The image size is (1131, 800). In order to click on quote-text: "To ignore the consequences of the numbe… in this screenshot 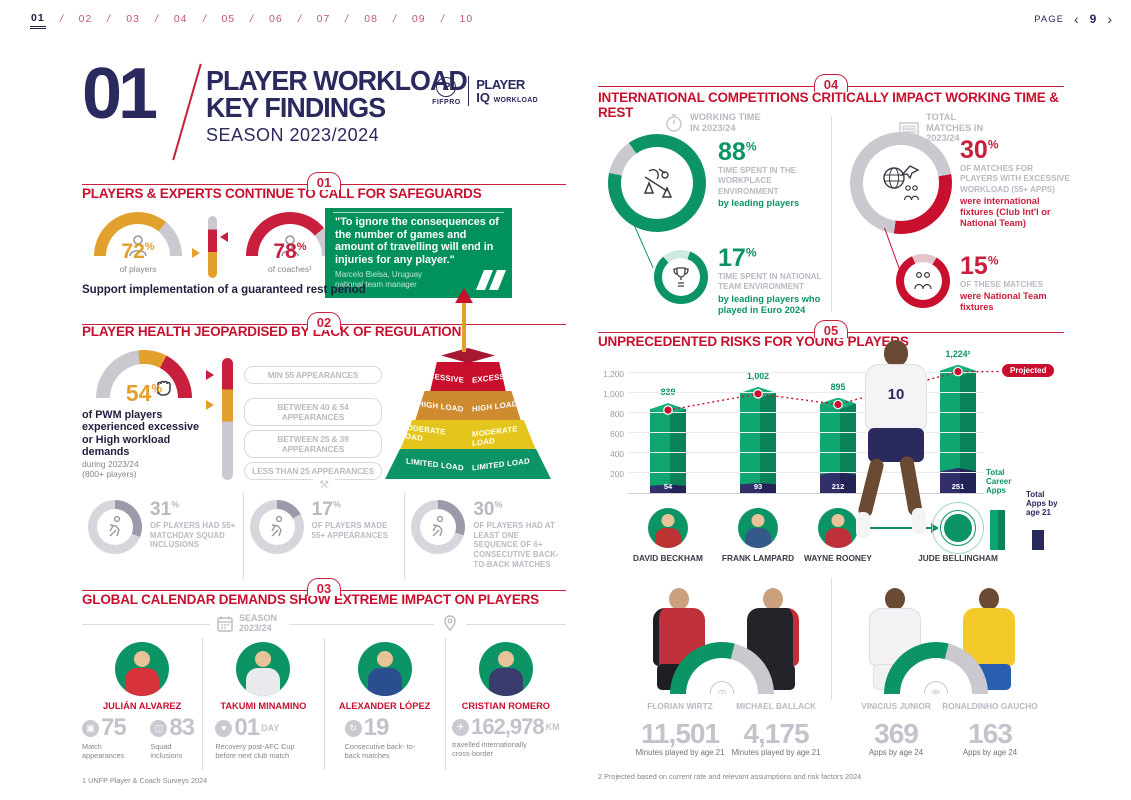, I will do `click(417, 241)`.